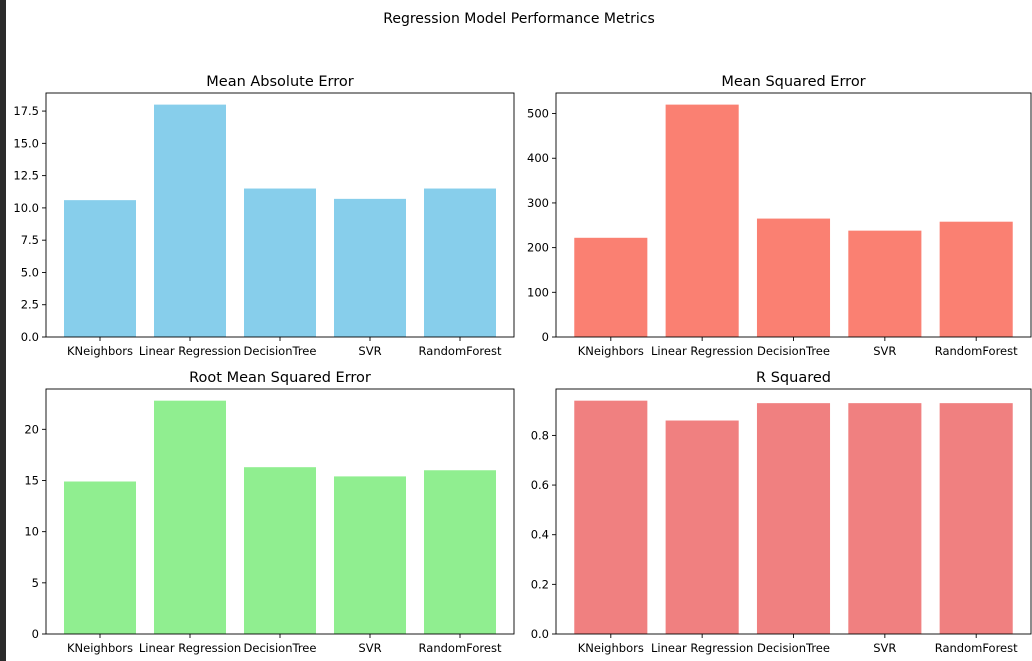 This screenshot has height=661, width=1032. Describe the element at coordinates (30, 272) in the screenshot. I see `mae-ytick-label: 5.0` at that location.